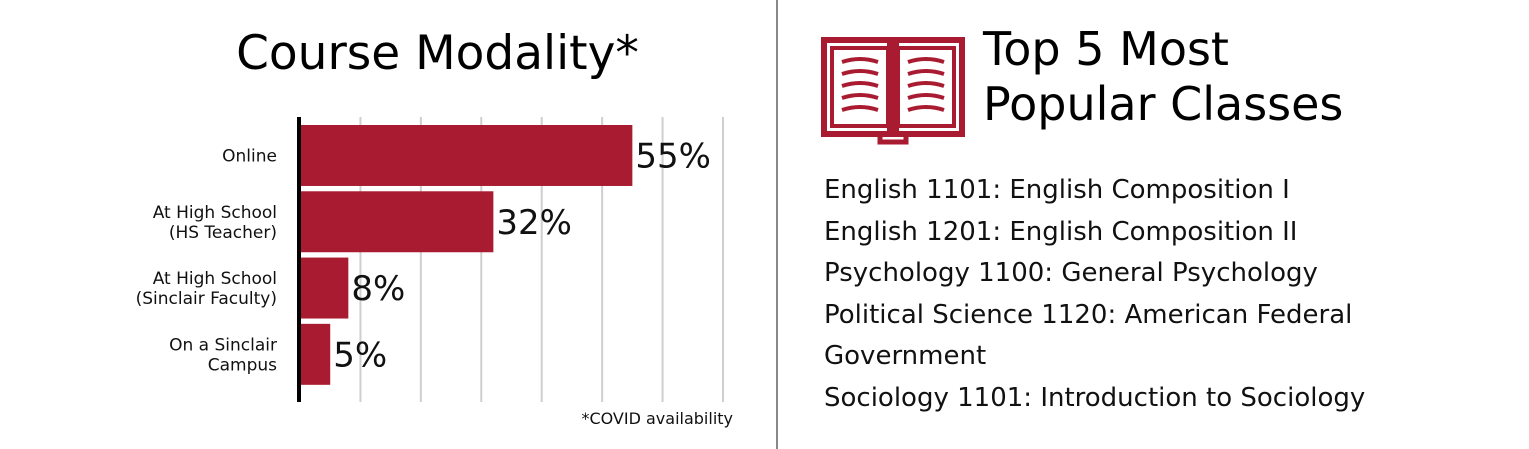  Describe the element at coordinates (1088, 314) in the screenshot. I see `class-item: Political Science 1120: American Federal` at that location.